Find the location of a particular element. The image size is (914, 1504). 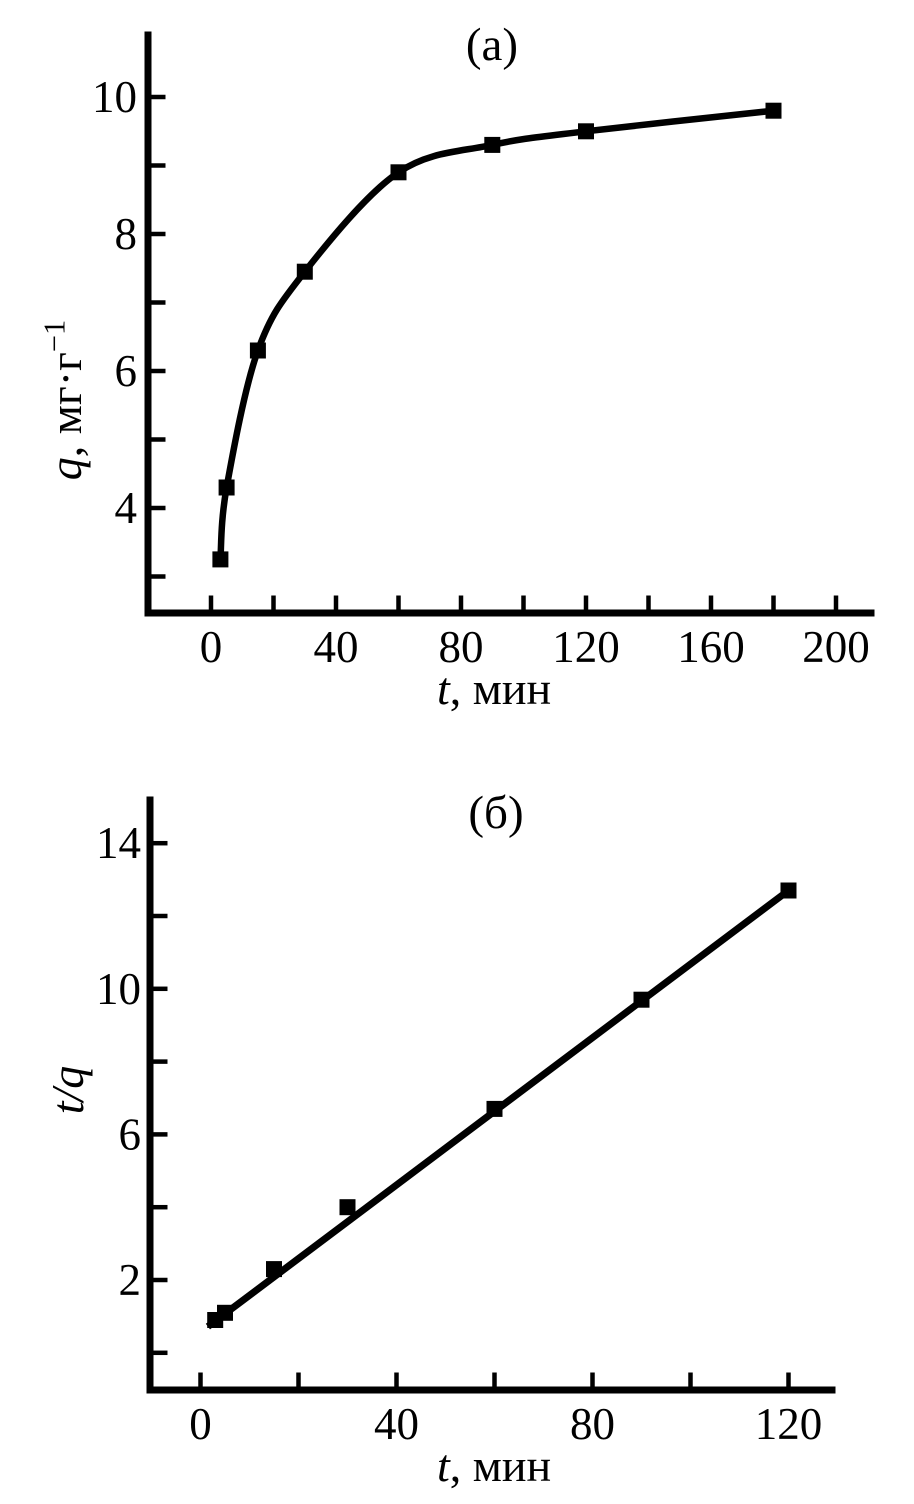

chart-b-ylabel: t/q is located at coordinates (67, 1090).